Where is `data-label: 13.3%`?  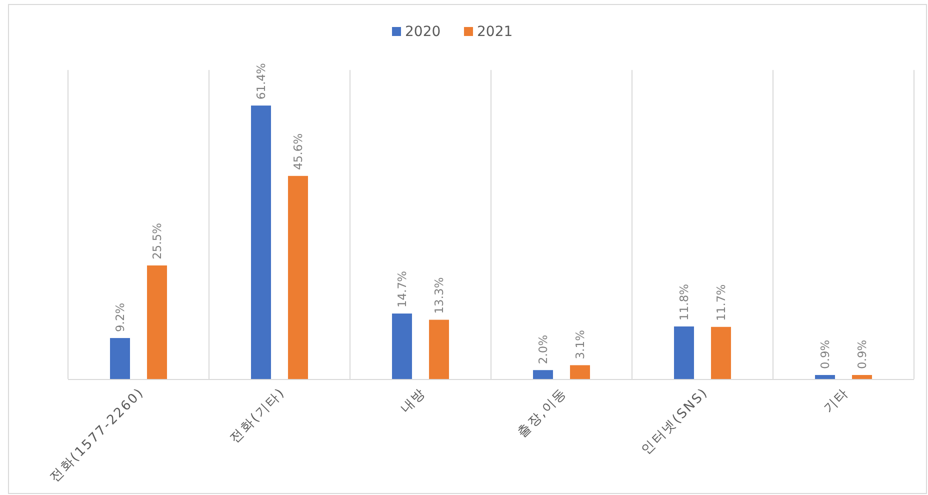
data-label: 13.3% is located at coordinates (439, 295).